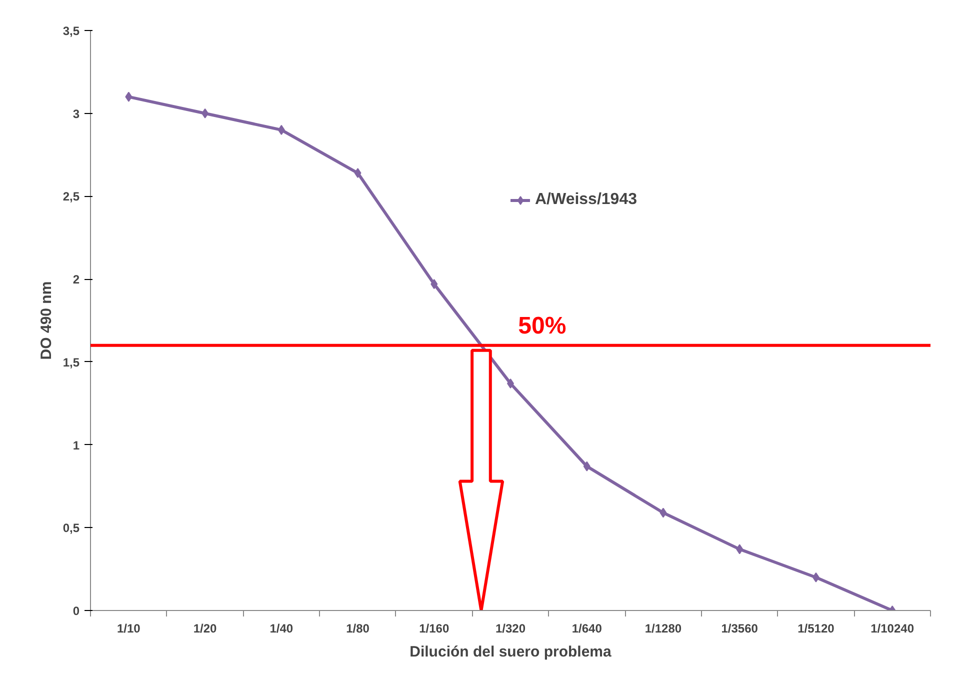 This screenshot has height=700, width=968. Describe the element at coordinates (76, 445) in the screenshot. I see `y-tick-label: 1` at that location.